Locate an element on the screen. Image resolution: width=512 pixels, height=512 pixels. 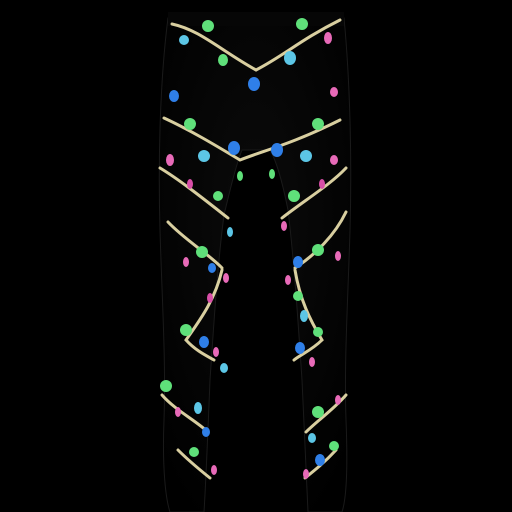
waistband is located at coordinates (256, 19).